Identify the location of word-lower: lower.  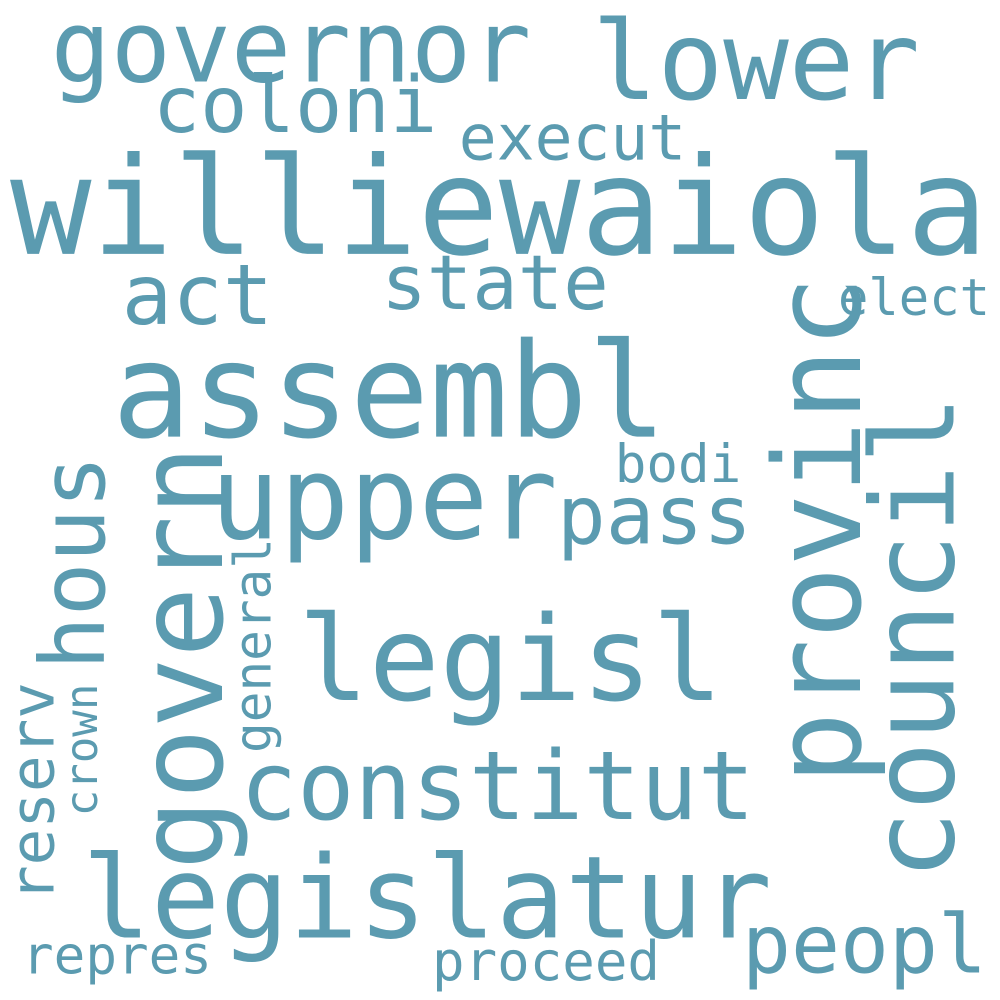
(756, 63).